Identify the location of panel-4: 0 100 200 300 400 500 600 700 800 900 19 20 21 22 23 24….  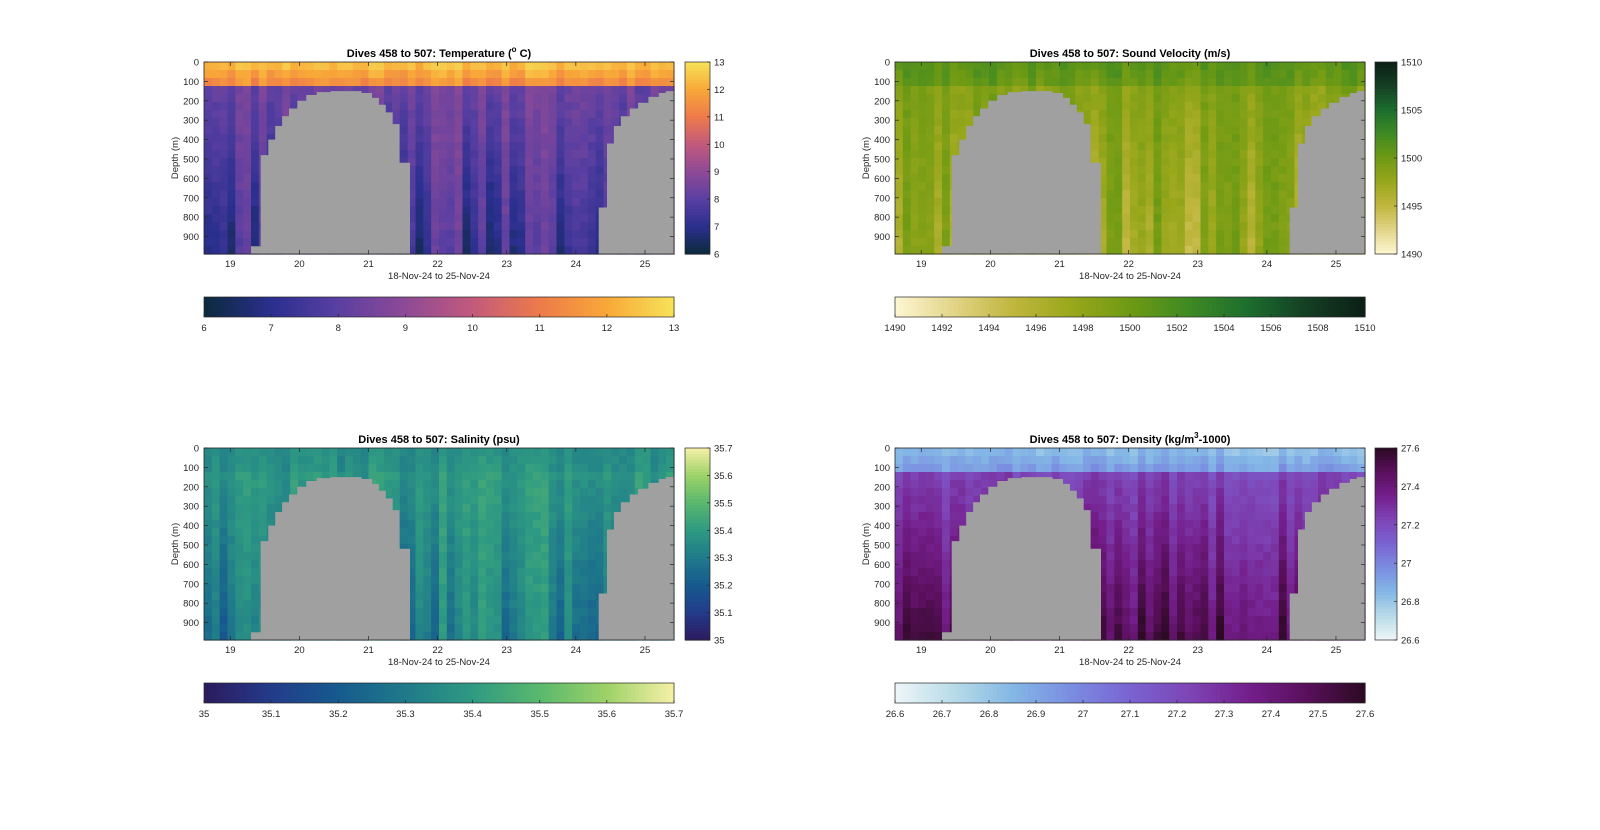
(1140, 575).